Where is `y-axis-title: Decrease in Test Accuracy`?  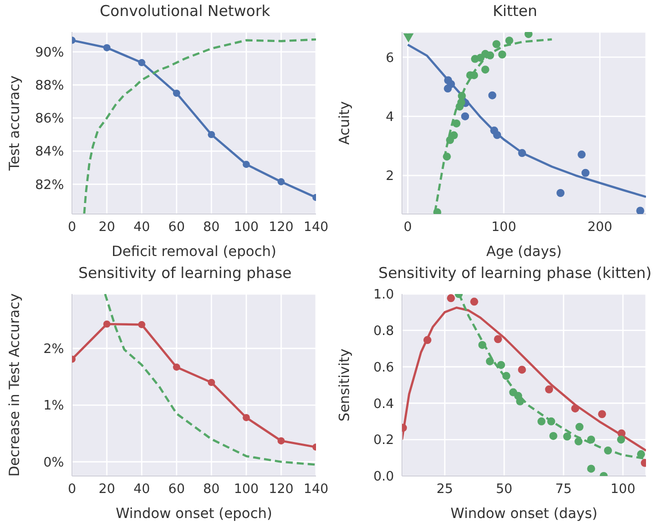 y-axis-title: Decrease in Test Accuracy is located at coordinates (14, 385).